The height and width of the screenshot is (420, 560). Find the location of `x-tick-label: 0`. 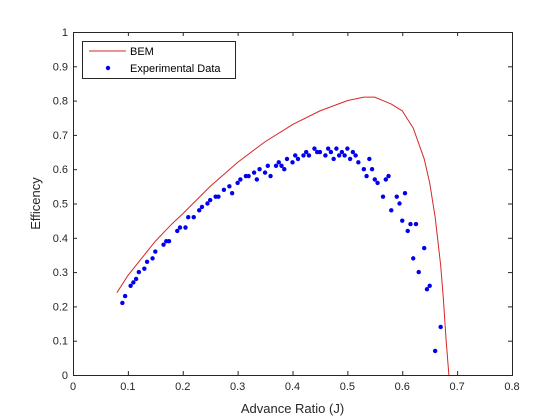

x-tick-label: 0 is located at coordinates (73, 387).